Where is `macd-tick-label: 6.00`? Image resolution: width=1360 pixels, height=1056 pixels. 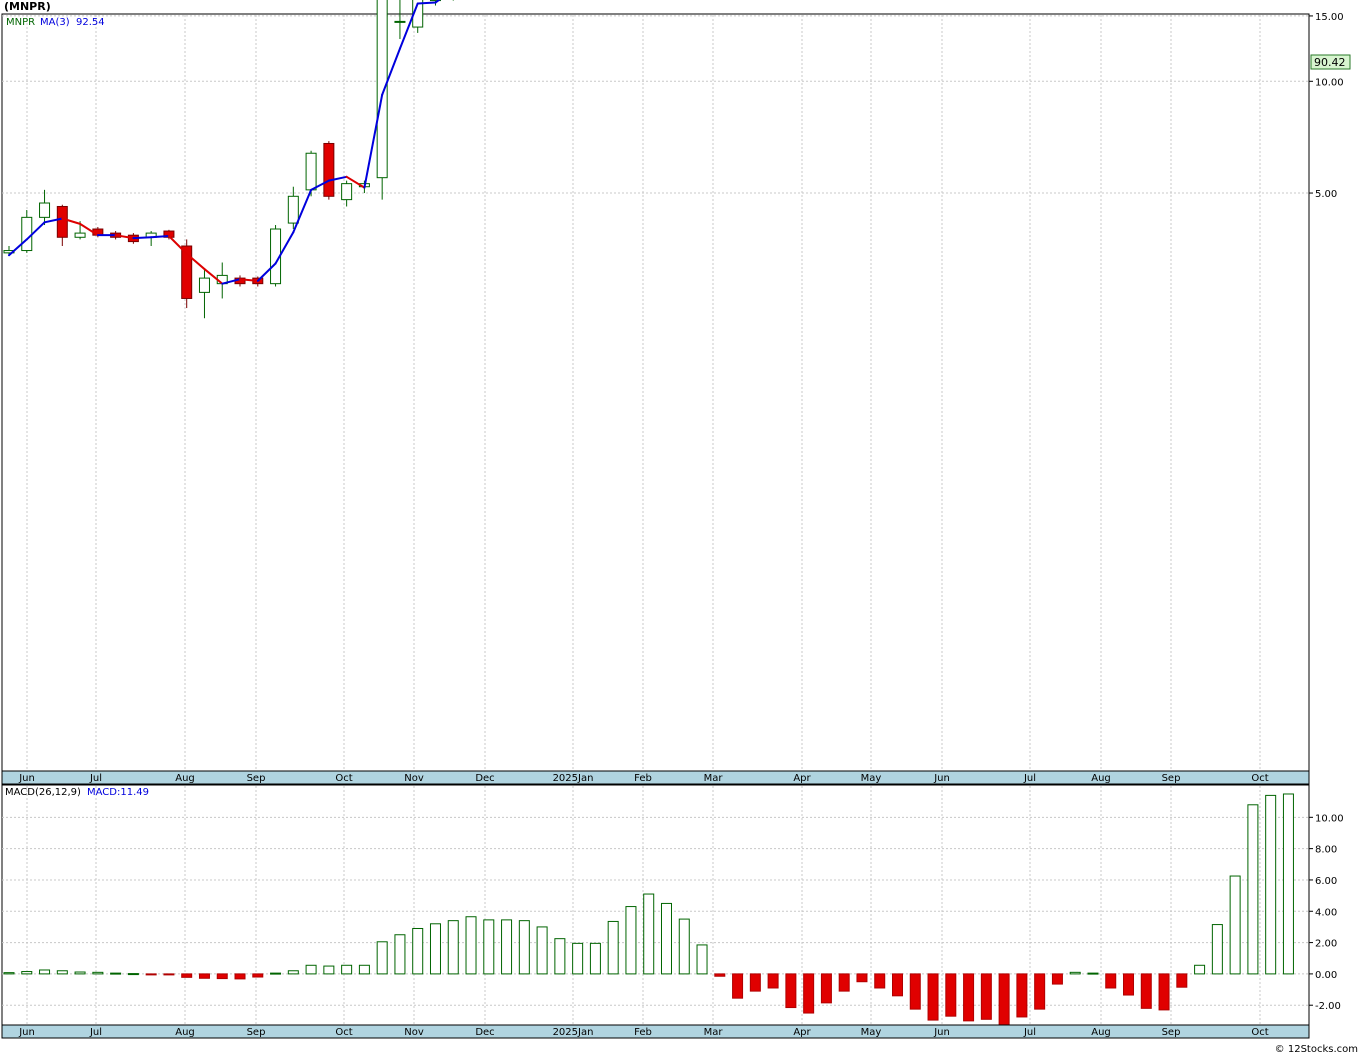
macd-tick-label: 6.00 is located at coordinates (1326, 881).